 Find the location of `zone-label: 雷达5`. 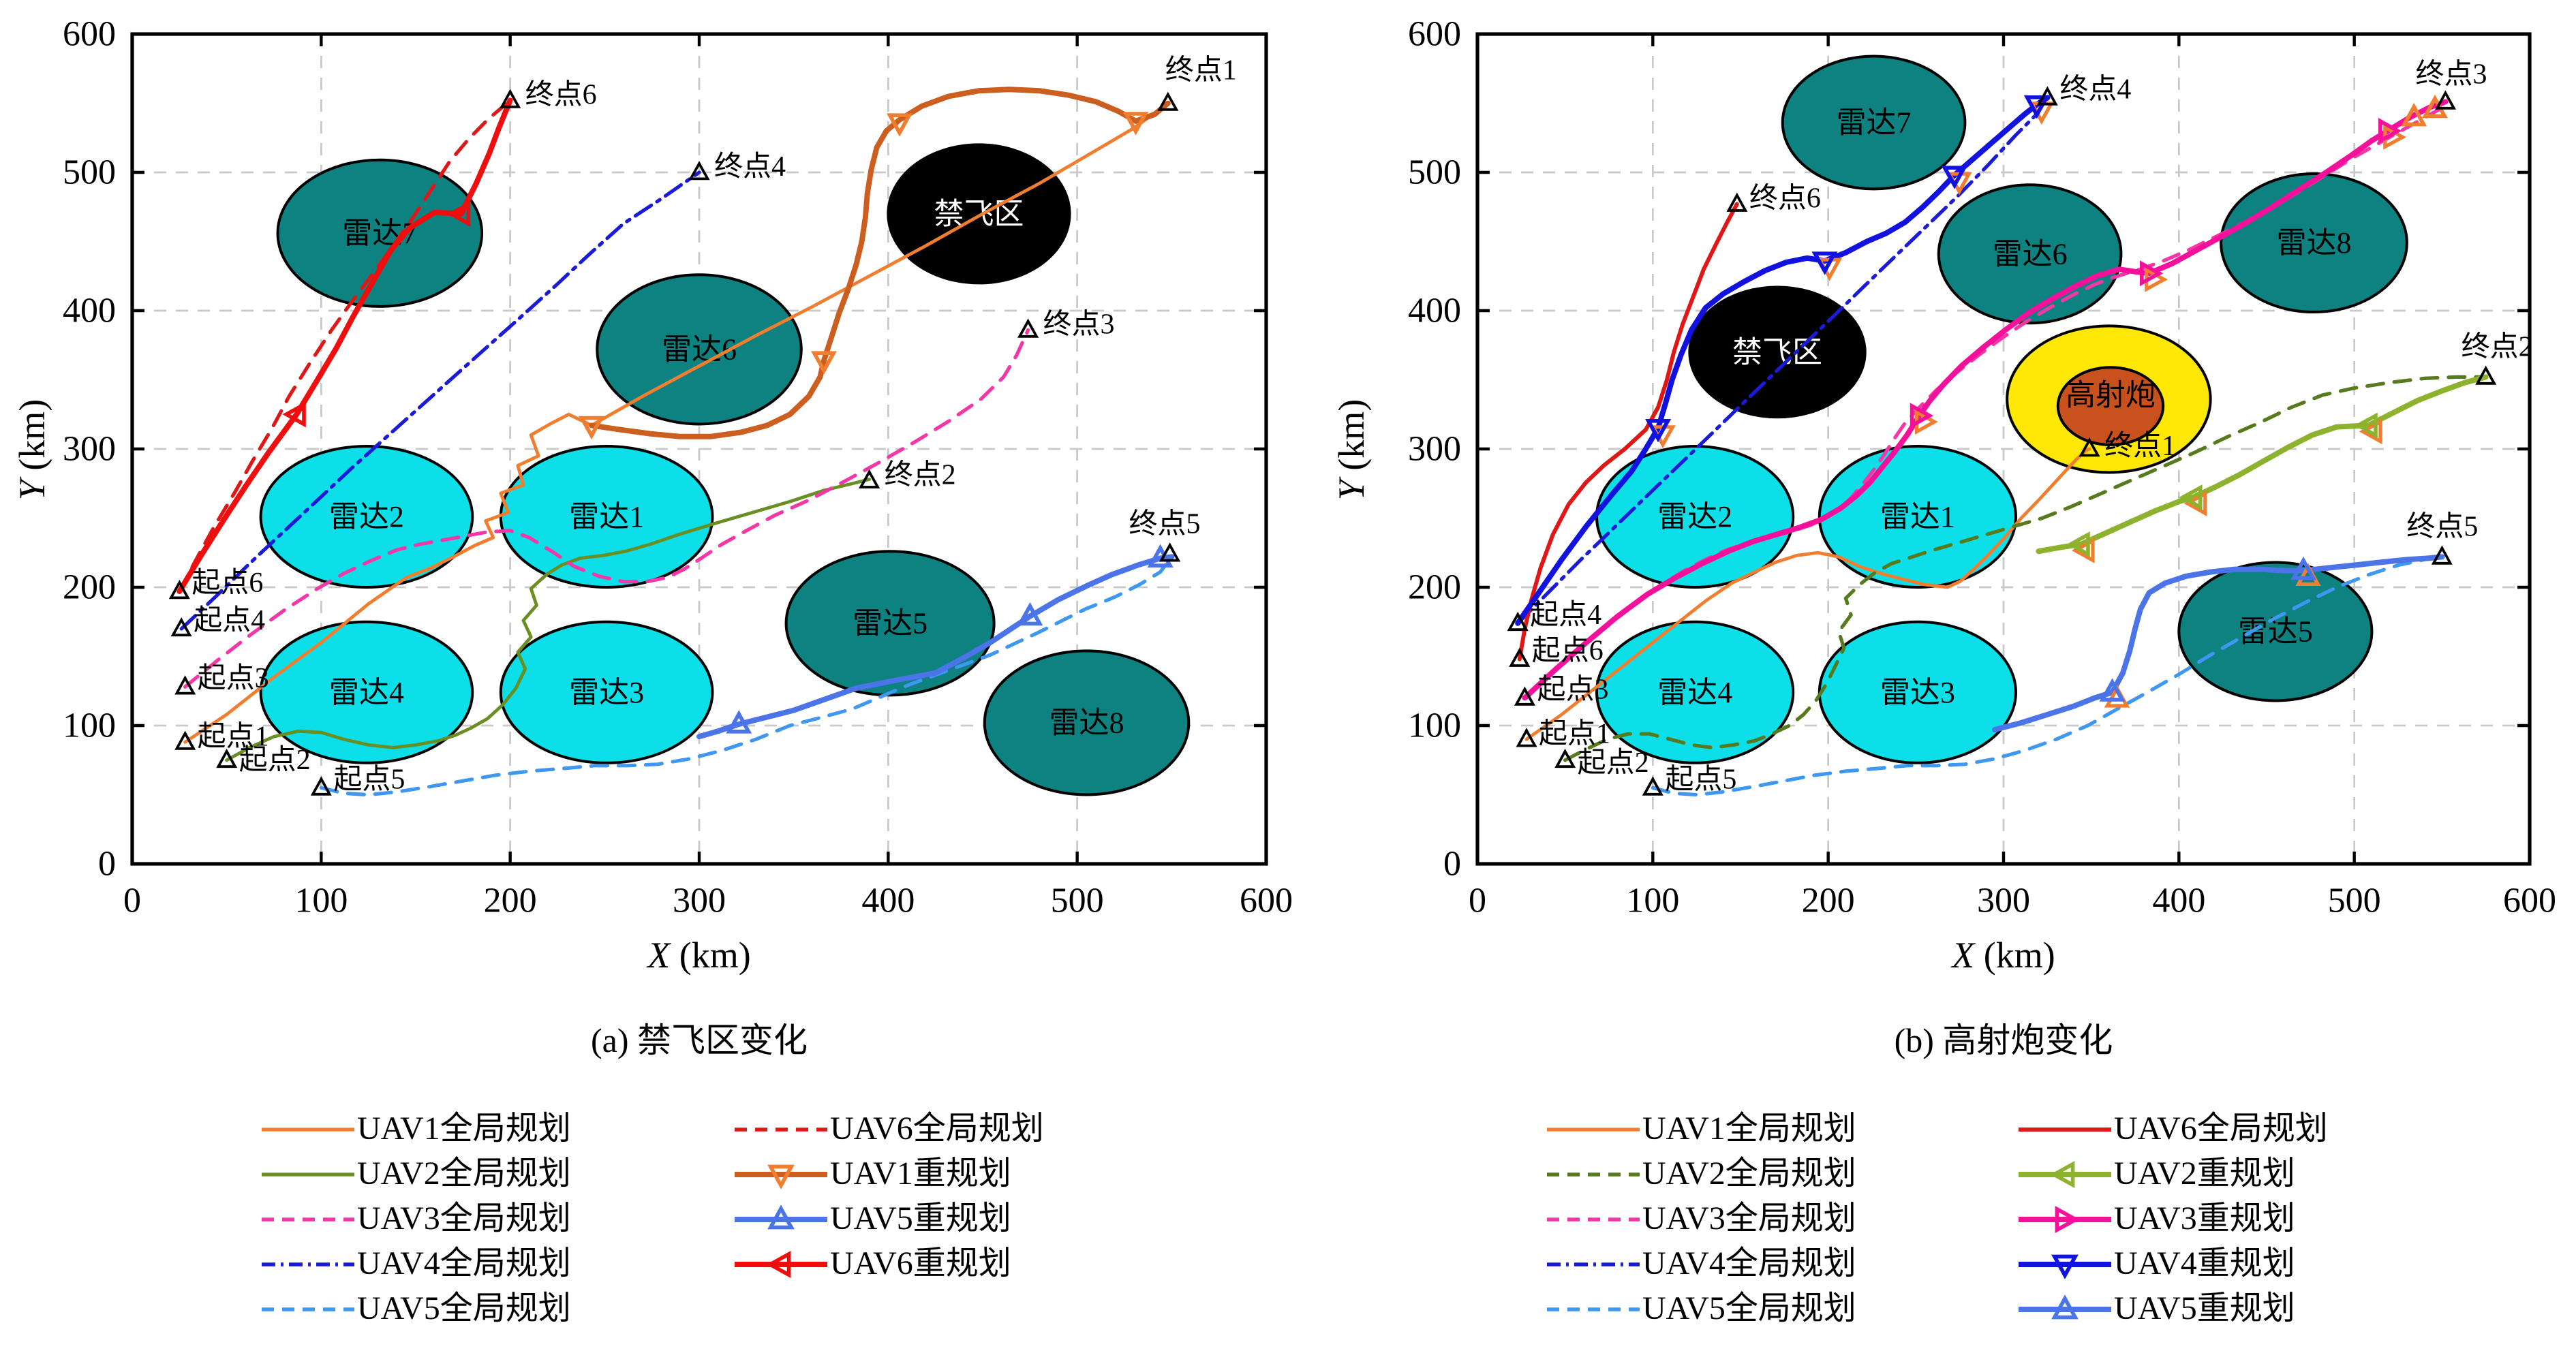

zone-label: 雷达5 is located at coordinates (890, 623).